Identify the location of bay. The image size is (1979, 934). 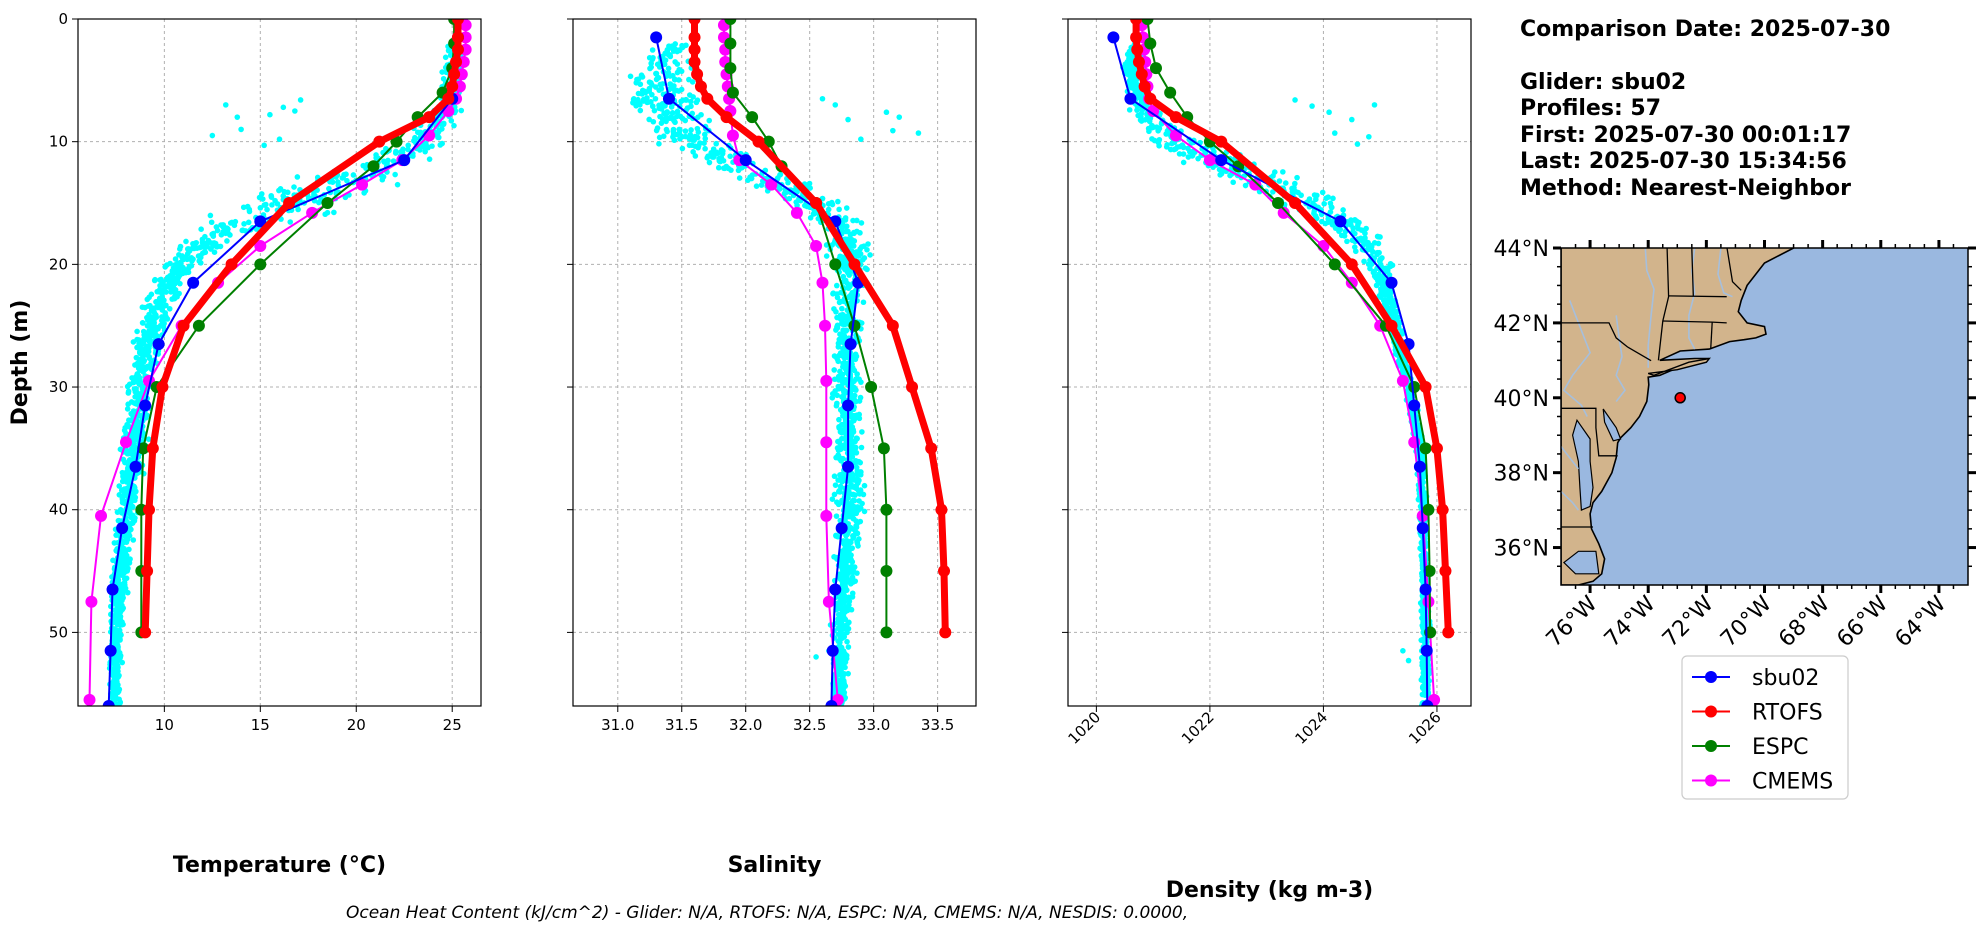
(1581, 562).